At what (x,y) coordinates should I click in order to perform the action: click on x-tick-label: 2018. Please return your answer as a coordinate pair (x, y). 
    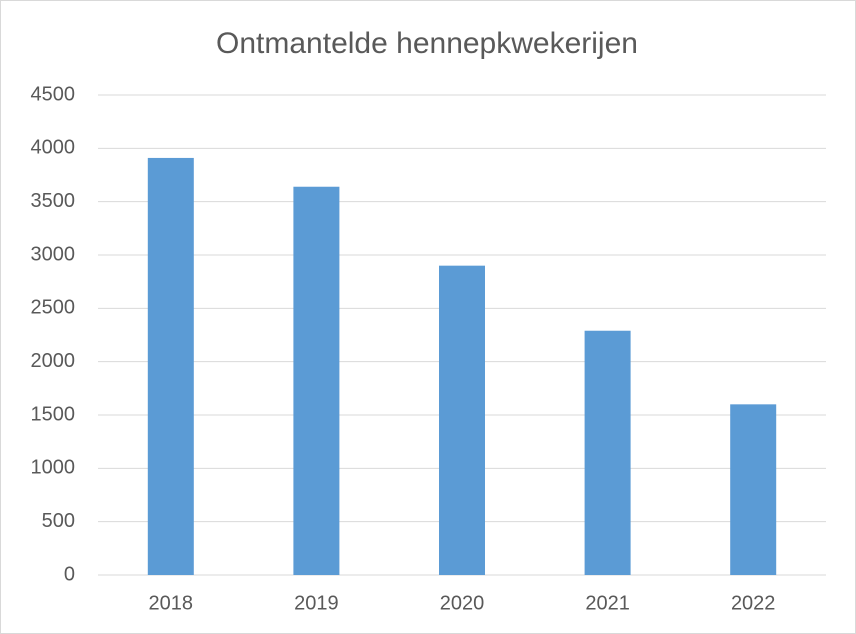
    Looking at the image, I should click on (171, 603).